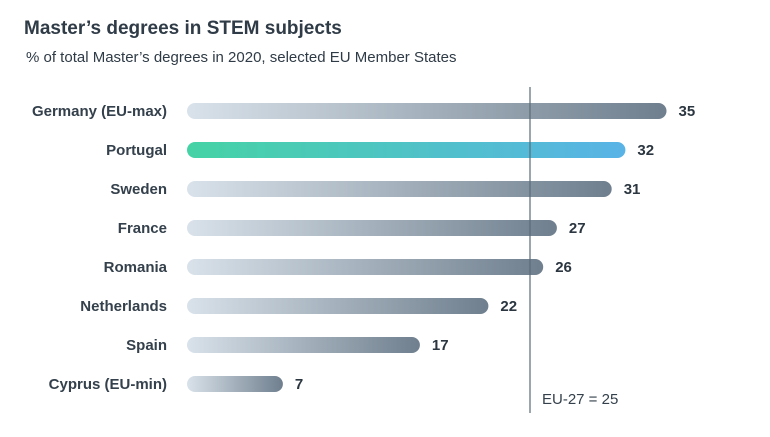 The height and width of the screenshot is (437, 770). Describe the element at coordinates (136, 267) in the screenshot. I see `category-label-romania: Romania` at that location.